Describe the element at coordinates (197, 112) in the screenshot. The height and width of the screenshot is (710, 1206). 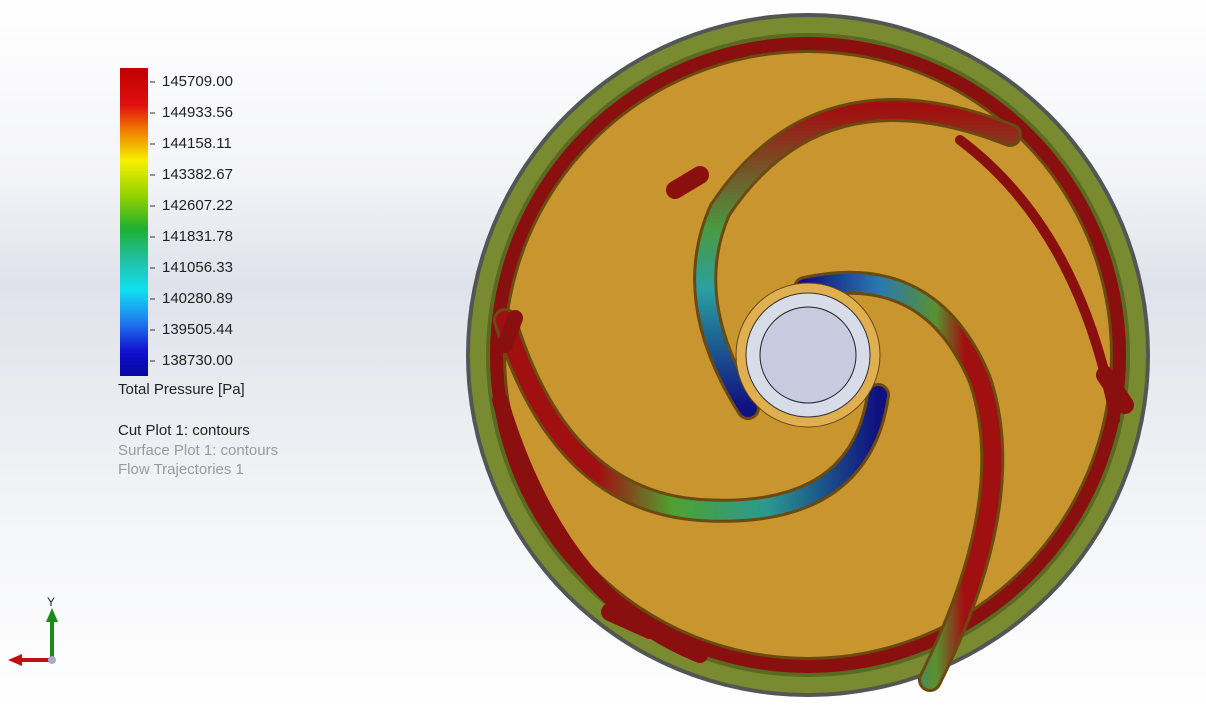
I see `legend-tick-label: 144933.56` at that location.